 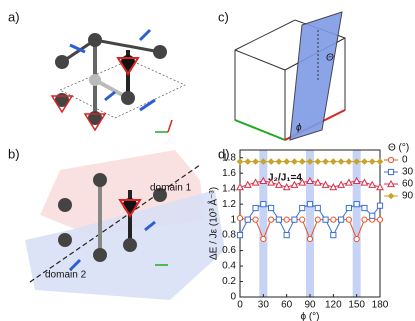 What do you see at coordinates (380, 305) in the screenshot?
I see `x-tick-label: 180` at bounding box center [380, 305].